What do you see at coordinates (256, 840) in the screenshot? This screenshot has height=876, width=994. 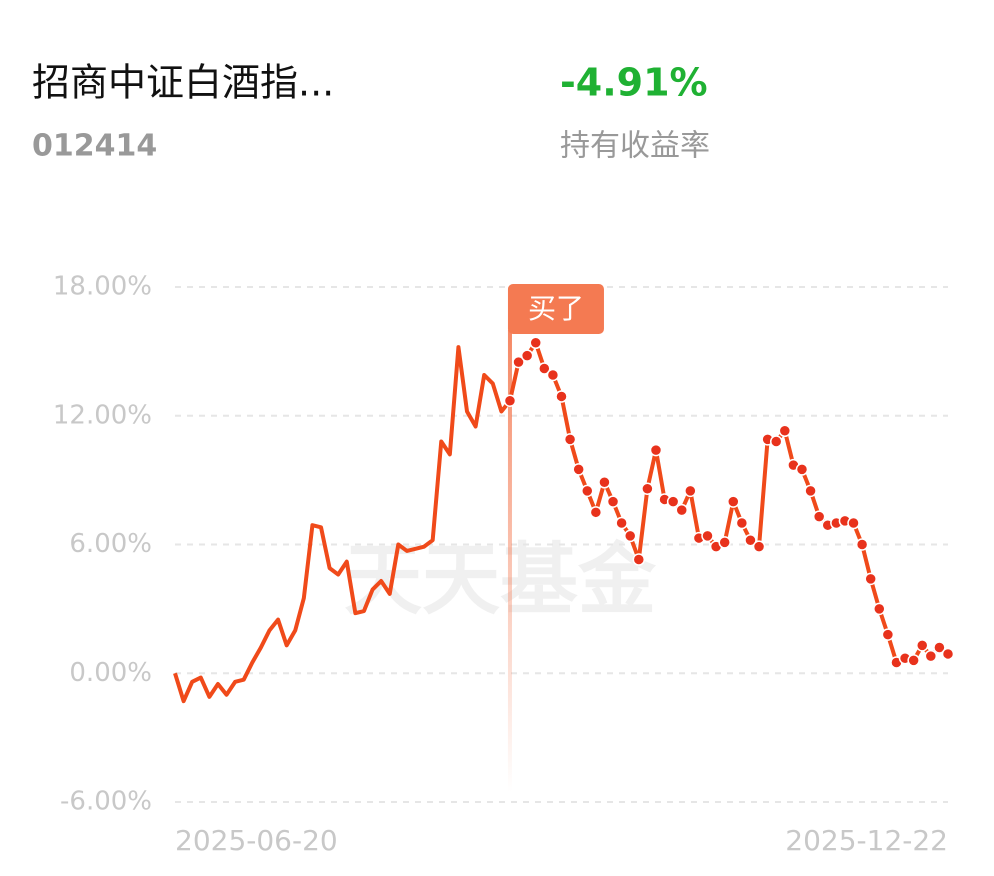 I see `x-tick-label: 2025-06-20` at bounding box center [256, 840].